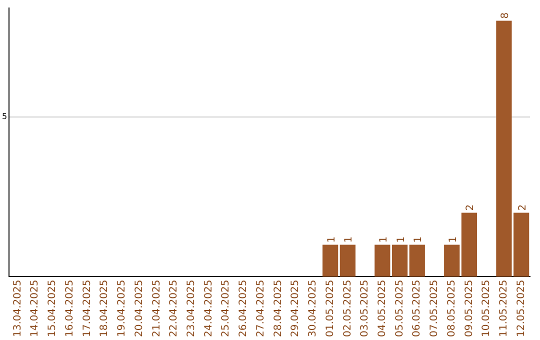 This screenshot has height=340, width=540. What do you see at coordinates (348, 309) in the screenshot?
I see `x-tick-label: 02.05.2025` at bounding box center [348, 309].